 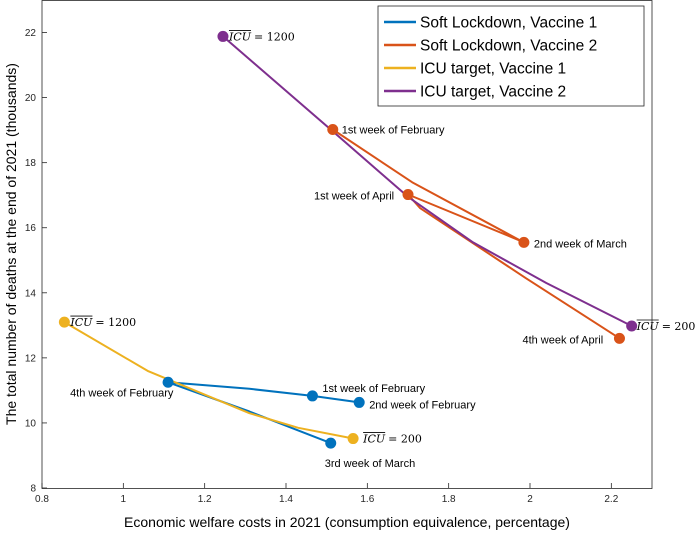 I want to click on x-tick-label: 2.2, so click(x=611, y=499).